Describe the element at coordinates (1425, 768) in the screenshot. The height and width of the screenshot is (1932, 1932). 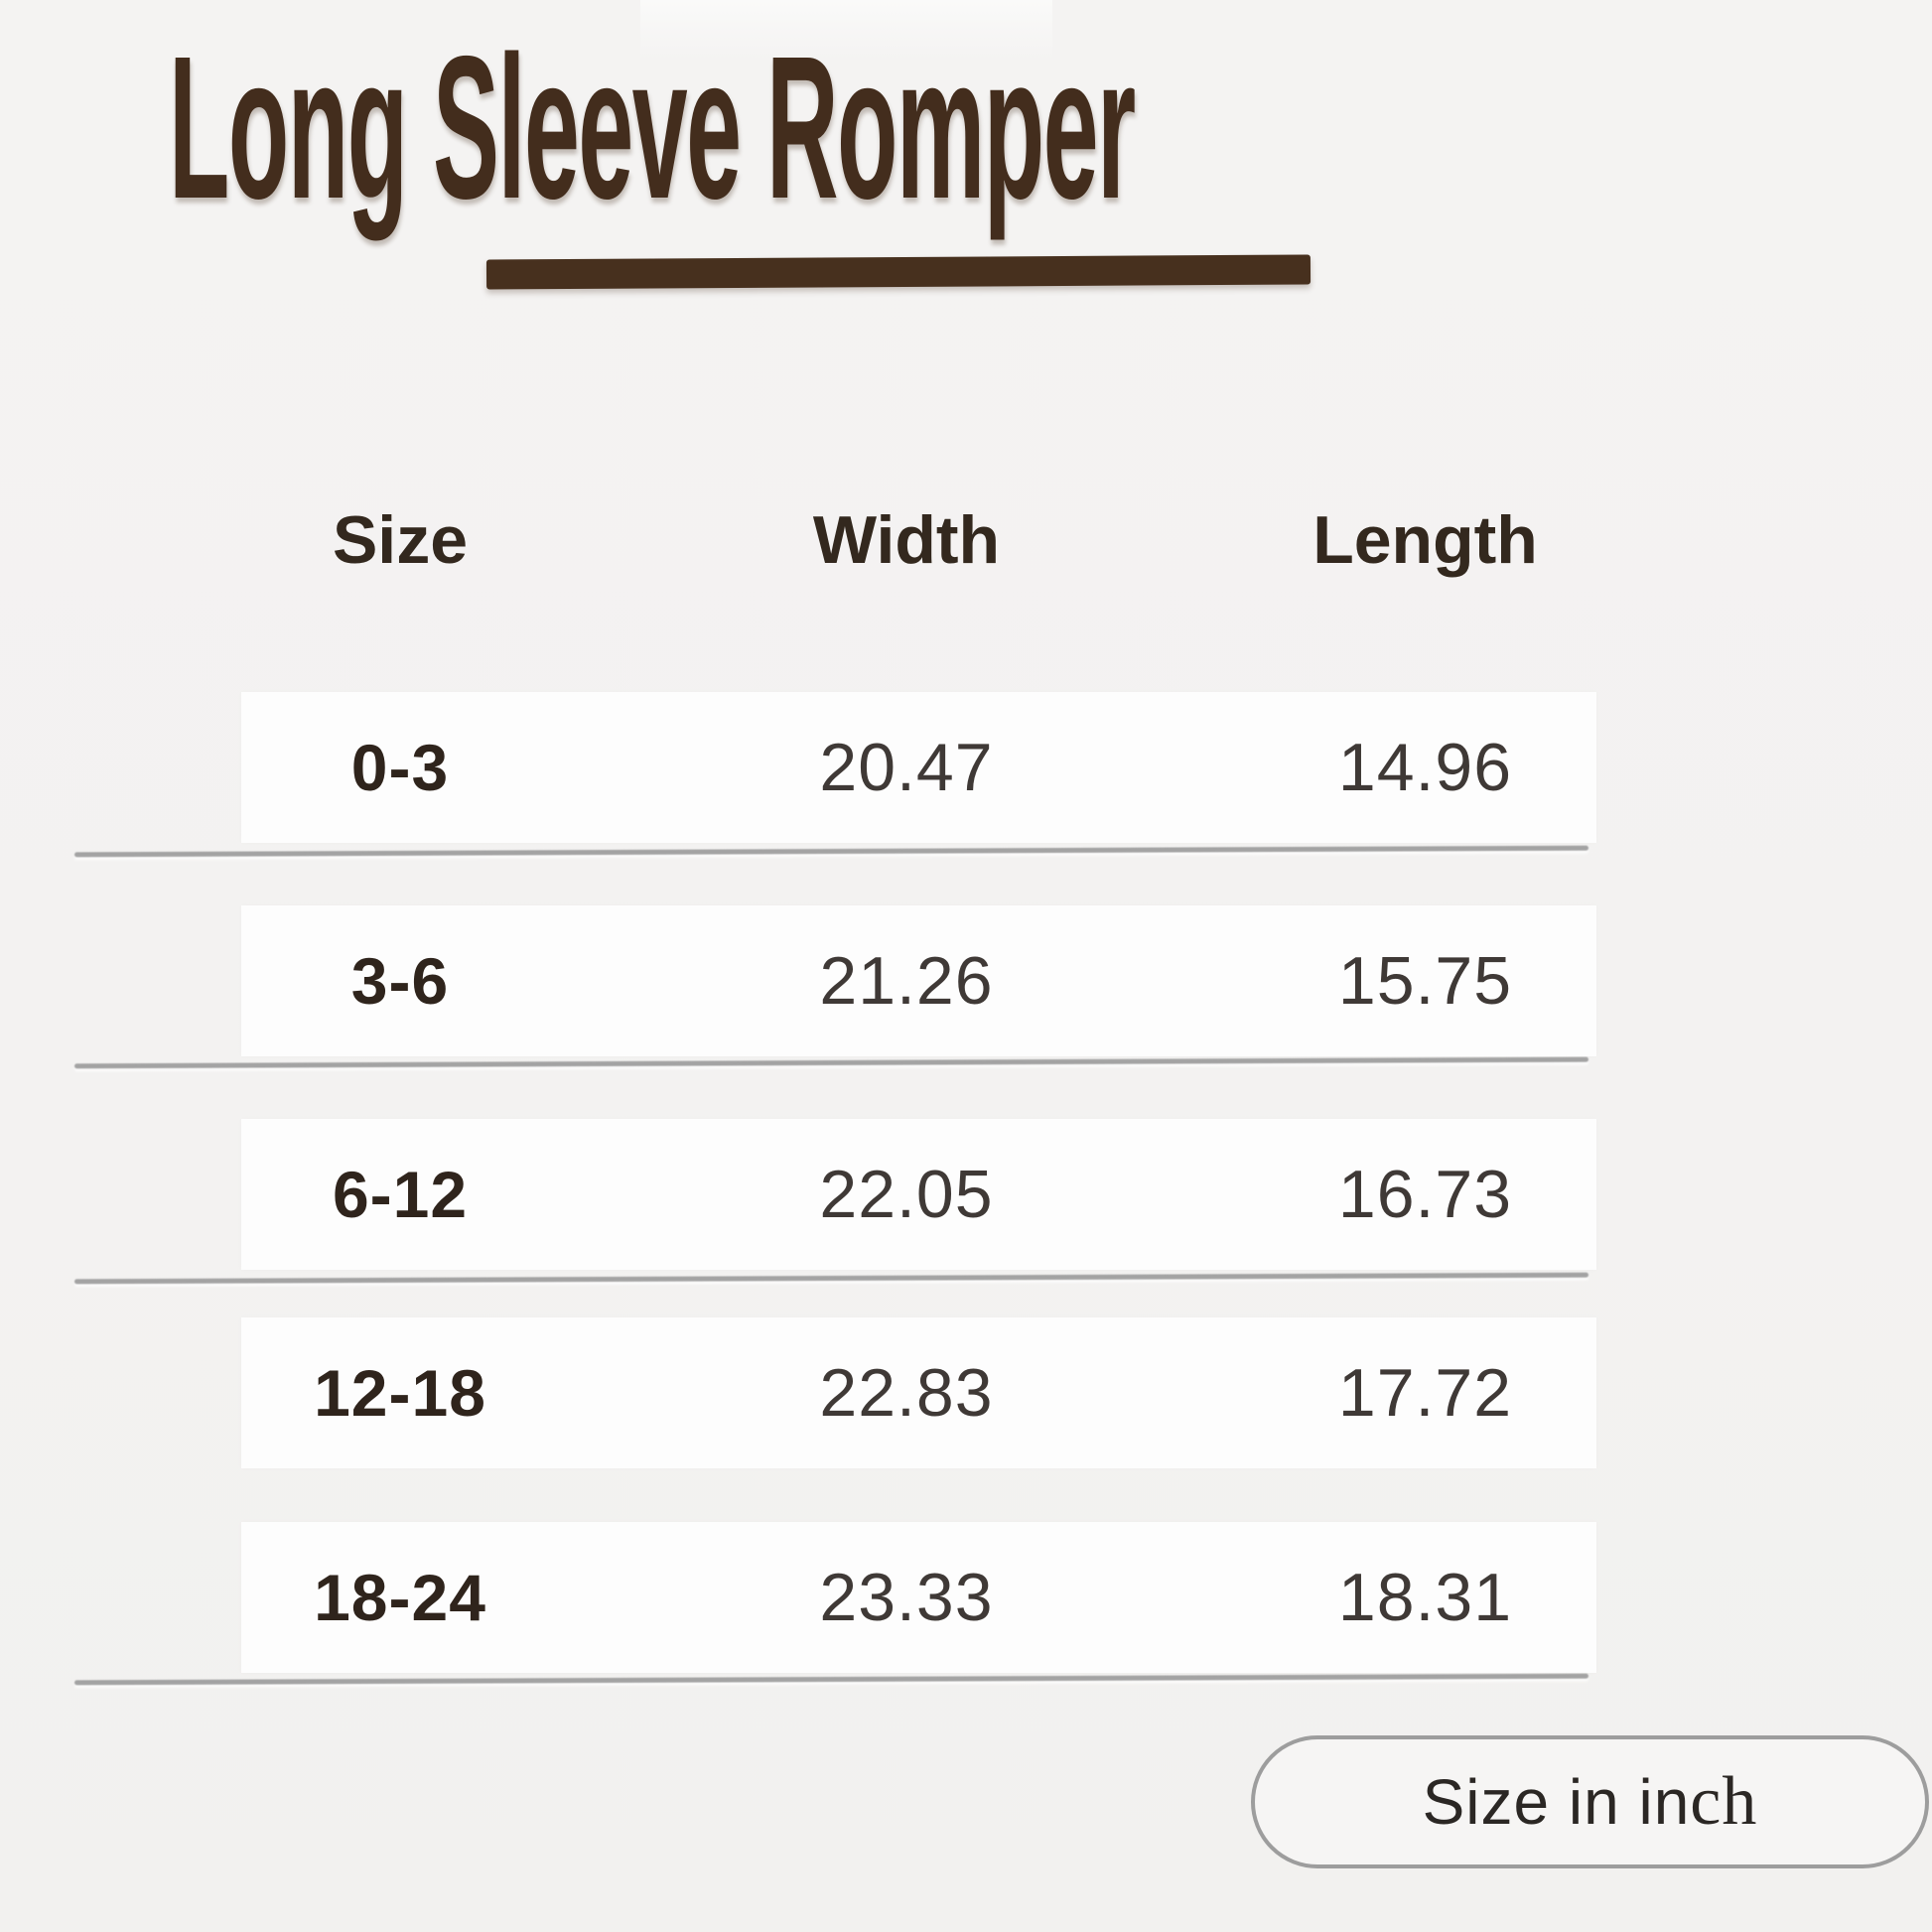
I see `length-cell: 14.96` at that location.